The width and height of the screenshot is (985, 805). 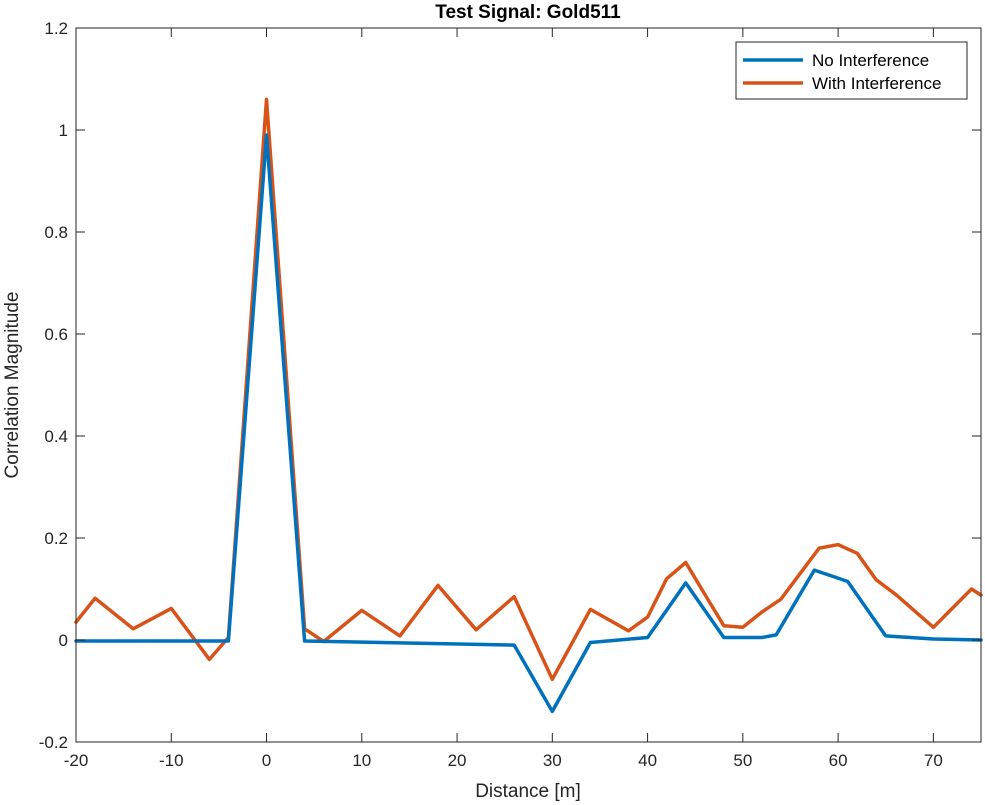 What do you see at coordinates (56, 28) in the screenshot?
I see `y-tick-label: 1.2` at bounding box center [56, 28].